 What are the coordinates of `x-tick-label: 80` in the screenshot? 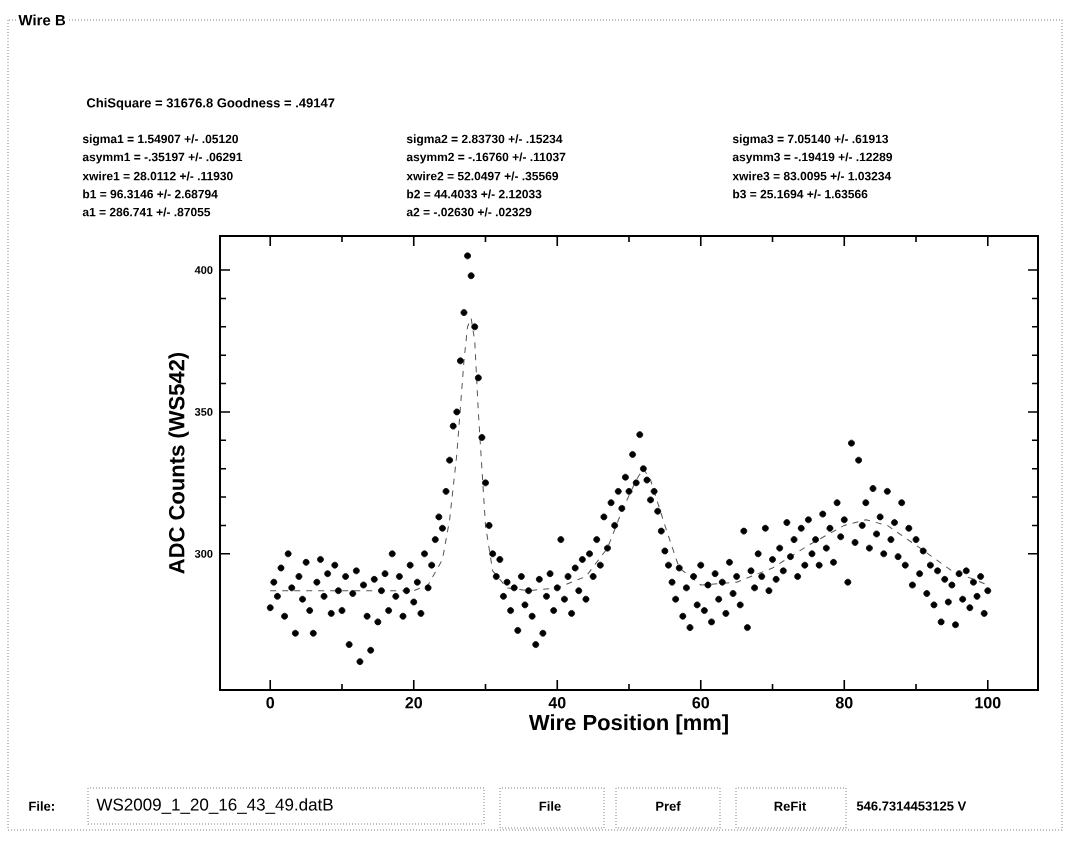 It's located at (844, 703).